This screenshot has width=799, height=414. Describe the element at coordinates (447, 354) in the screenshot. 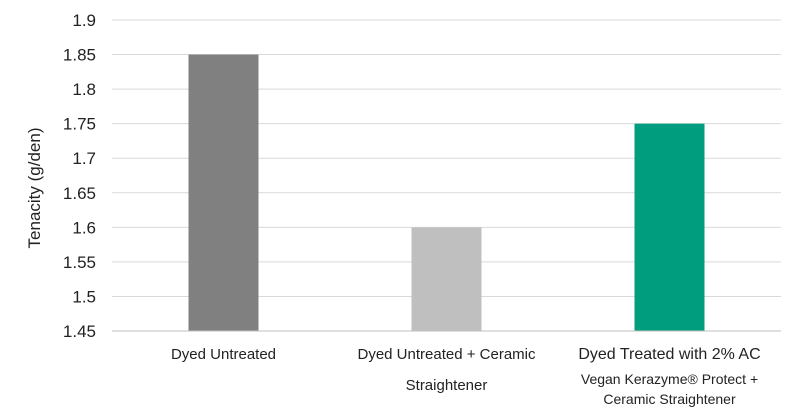

I see `x-tick-label: Dyed Untreated + Ceramic` at that location.